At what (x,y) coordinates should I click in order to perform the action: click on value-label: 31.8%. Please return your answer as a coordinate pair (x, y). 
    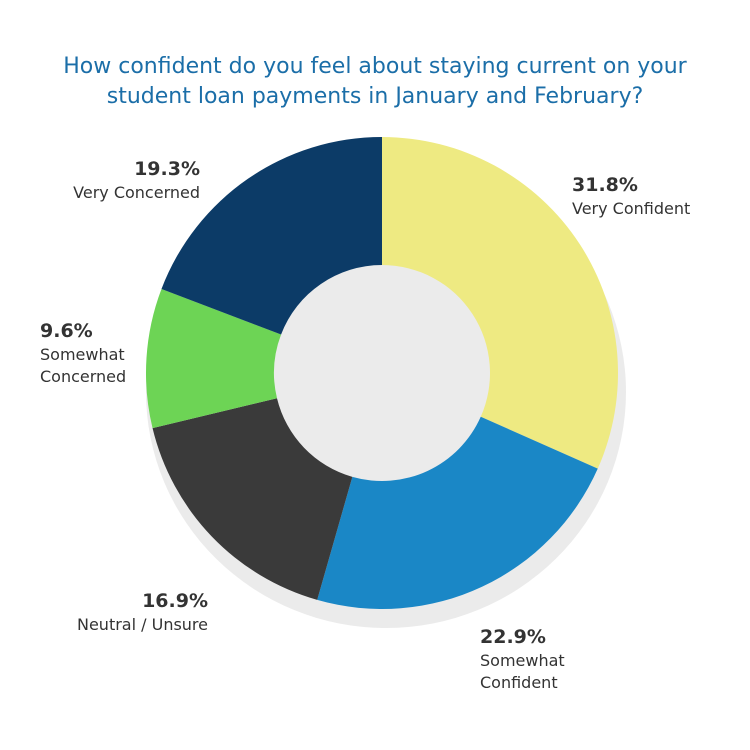
    Looking at the image, I should click on (605, 185).